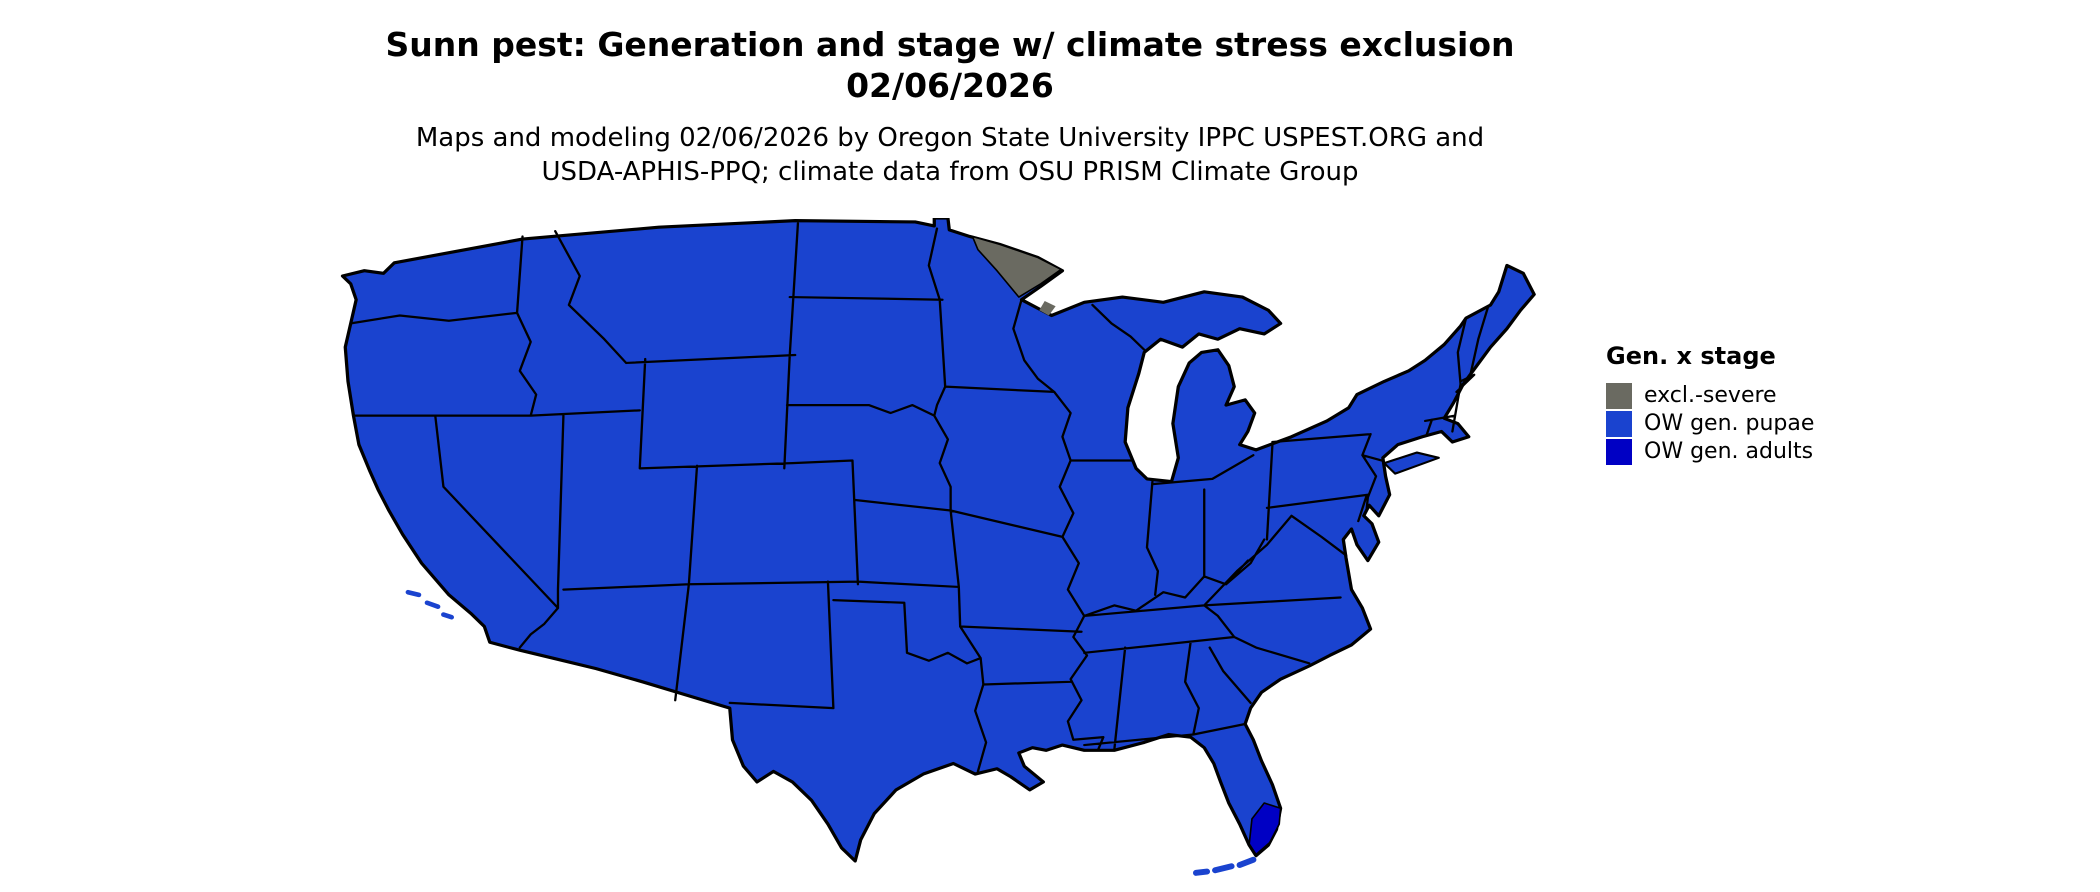 This screenshot has height=892, width=2100. Describe the element at coordinates (1710, 395) in the screenshot. I see `legend-label-excl-severe: excl.-severe` at that location.